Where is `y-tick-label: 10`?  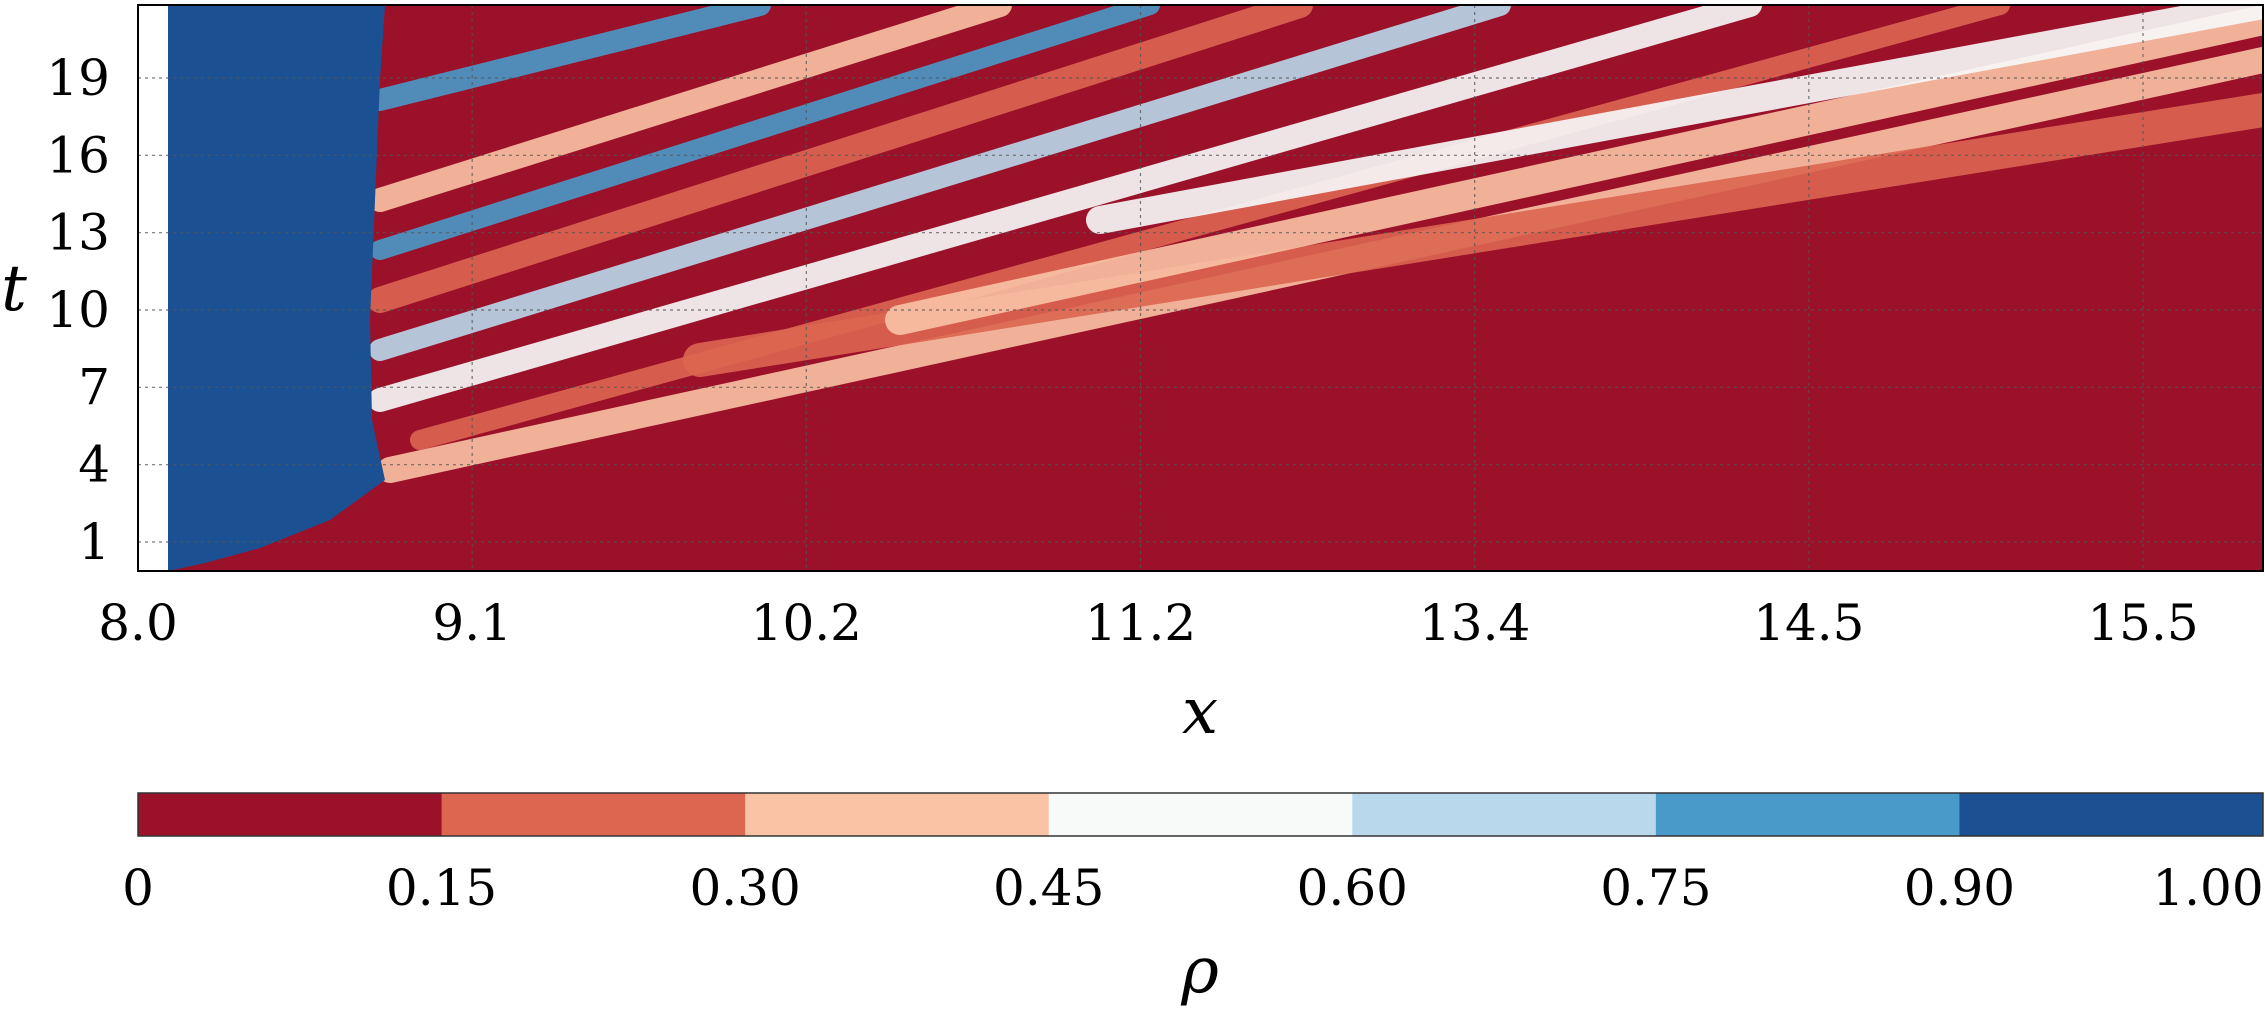 y-tick-label: 10 is located at coordinates (78, 310).